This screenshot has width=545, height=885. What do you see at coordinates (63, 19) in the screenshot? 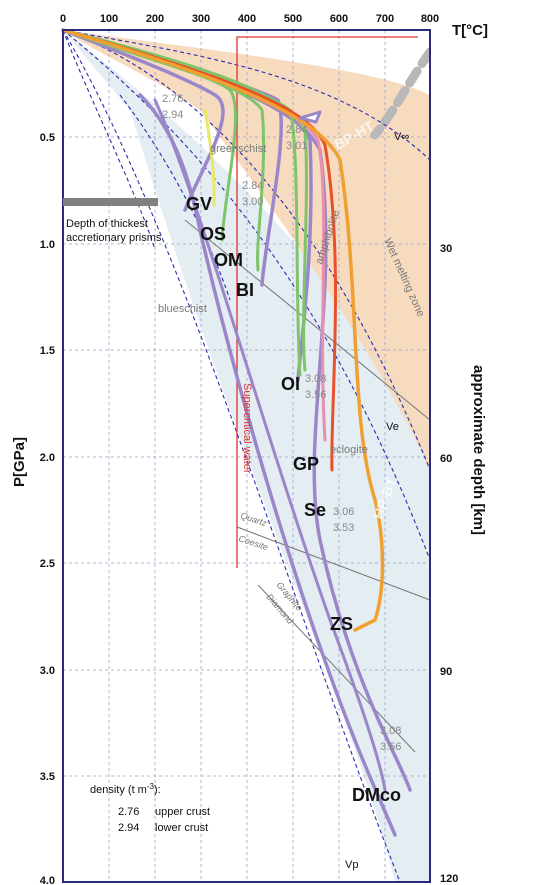
I see `svg-text: 0` at bounding box center [63, 19].